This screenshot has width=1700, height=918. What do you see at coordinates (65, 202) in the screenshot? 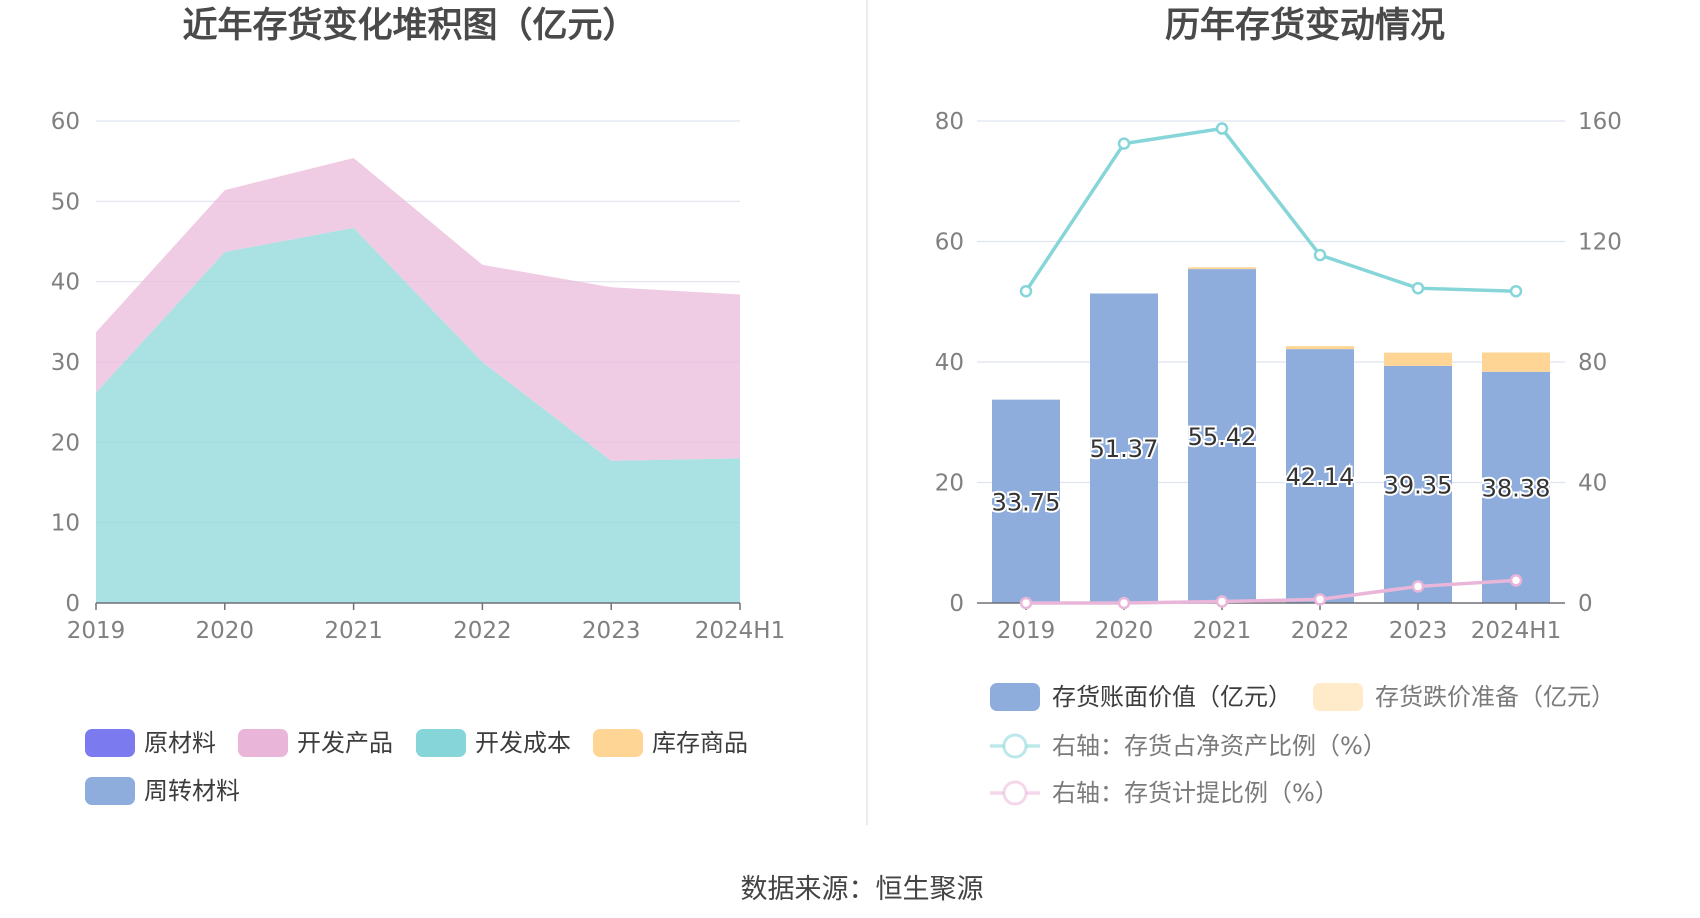
I see `y-tick-label: 50` at bounding box center [65, 202].